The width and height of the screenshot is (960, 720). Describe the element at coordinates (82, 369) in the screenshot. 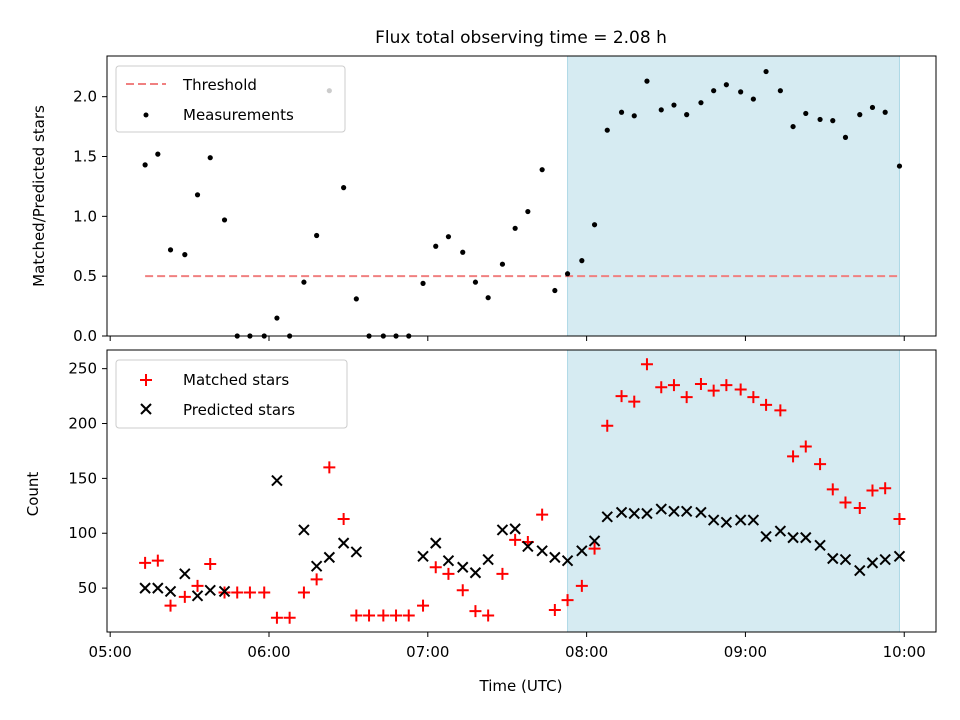

I see `bottom-y-tick-label: 250` at that location.